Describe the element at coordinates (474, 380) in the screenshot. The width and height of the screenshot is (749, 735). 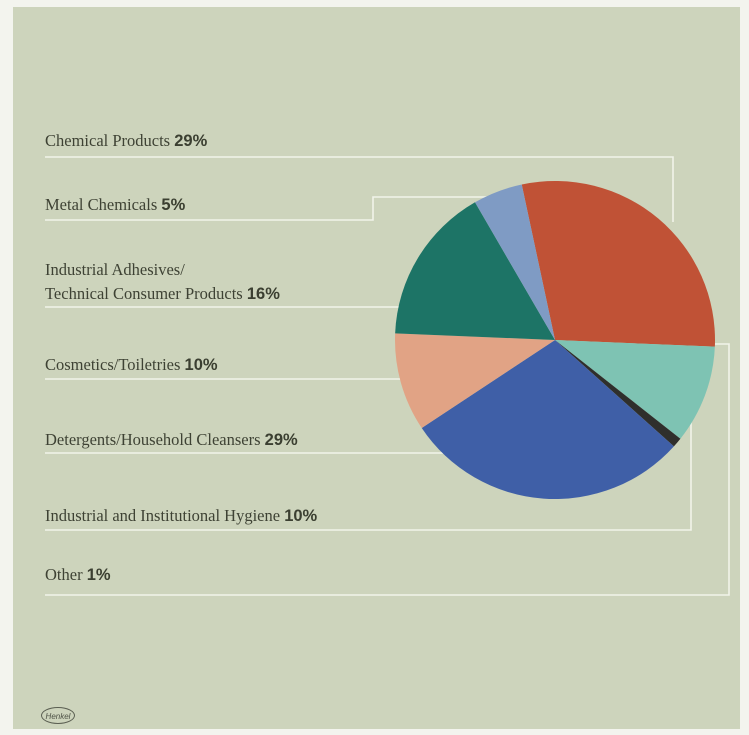
I see `pie-slice-cosmetics-toiletries` at that location.